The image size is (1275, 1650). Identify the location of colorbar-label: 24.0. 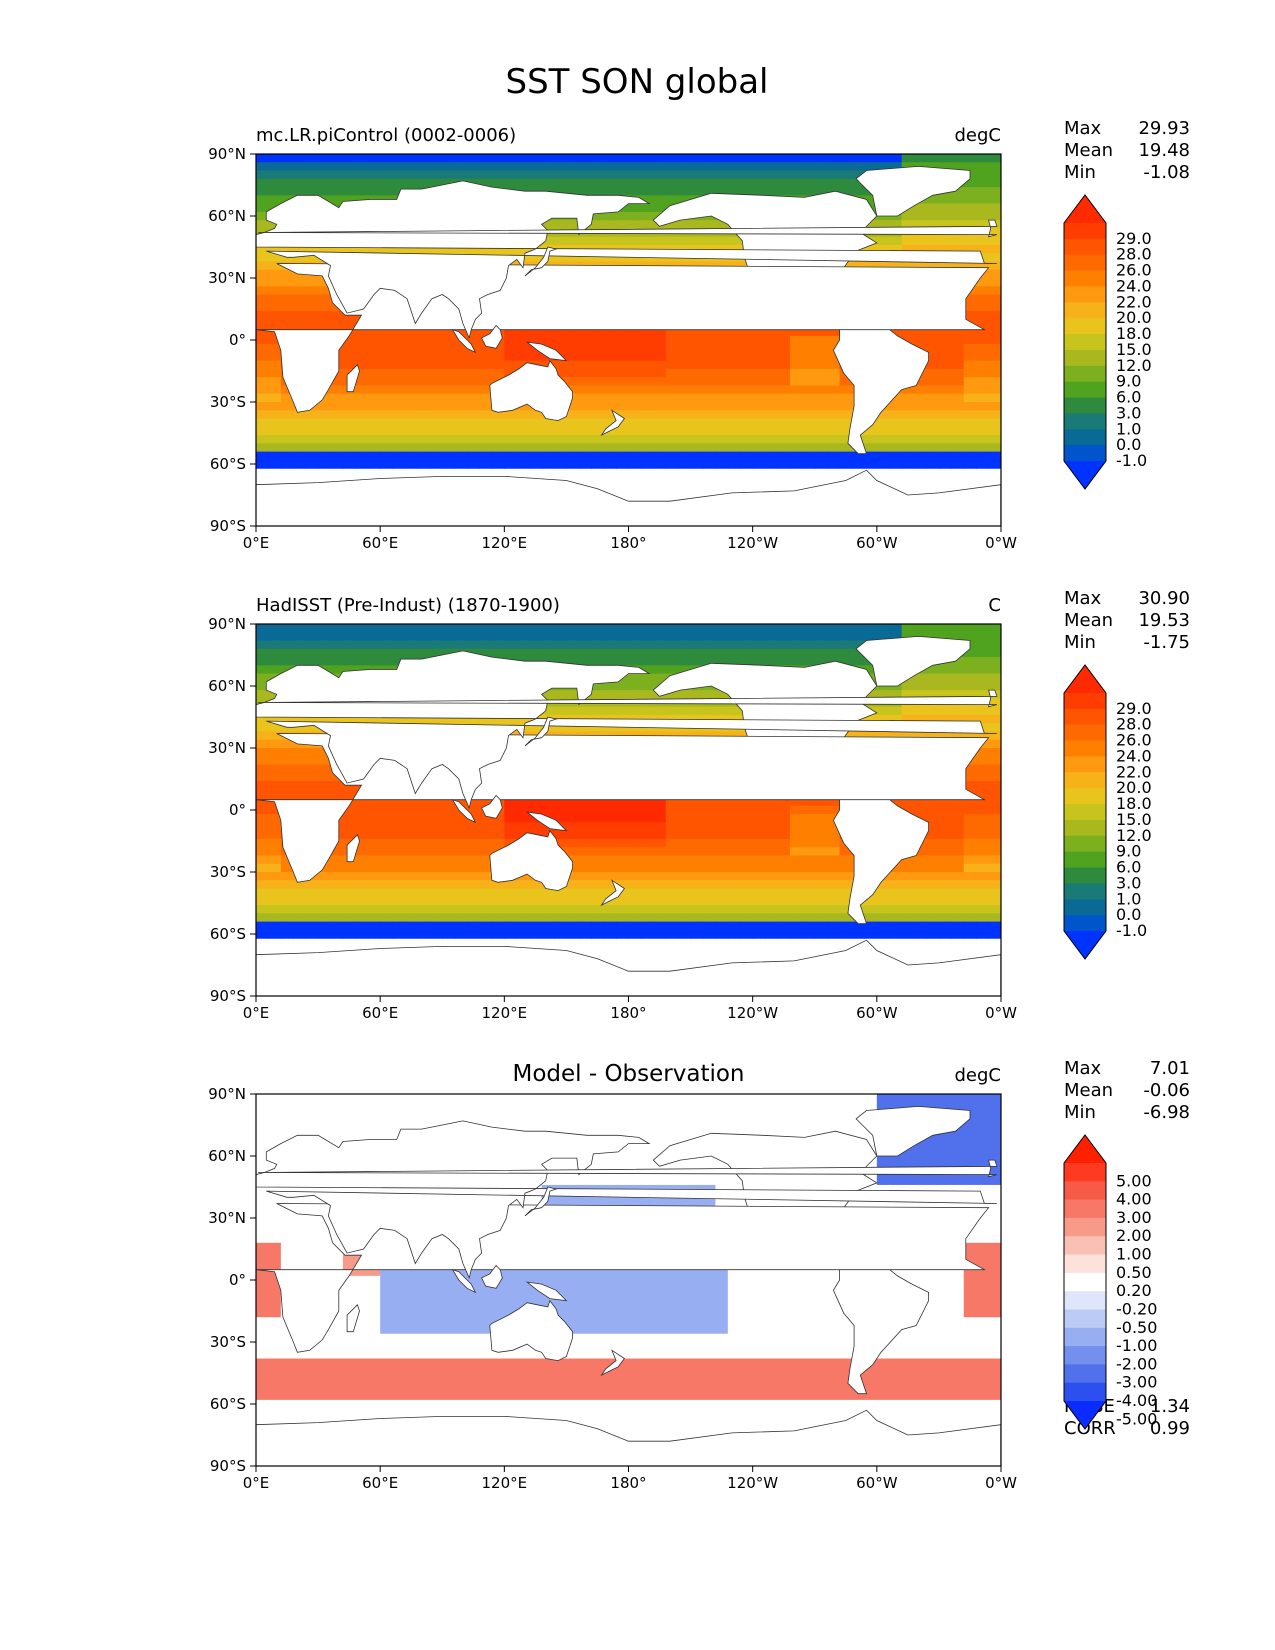
(1134, 755).